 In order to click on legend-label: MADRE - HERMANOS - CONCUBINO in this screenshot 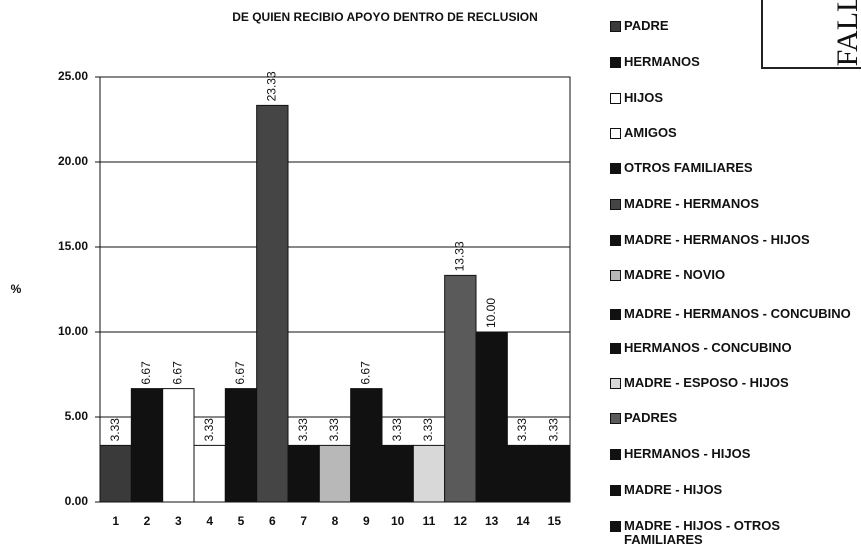, I will do `click(737, 313)`.